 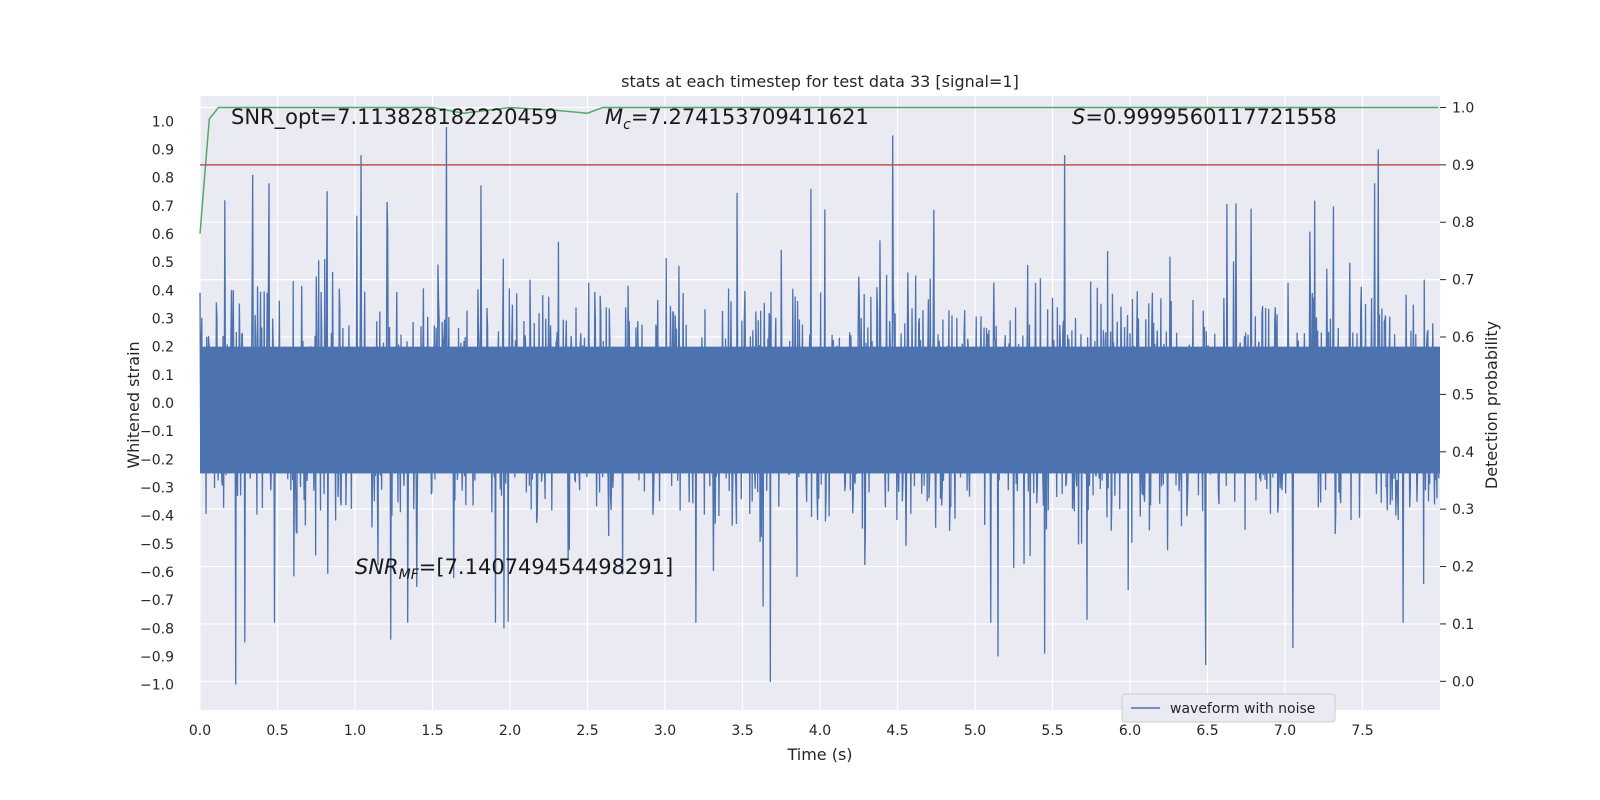 I want to click on y2-tick-label: 0.0, so click(x=1463, y=682).